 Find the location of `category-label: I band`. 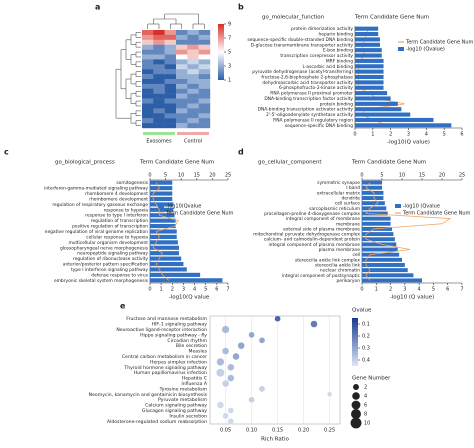

category-label: I band is located at coordinates (353, 188).